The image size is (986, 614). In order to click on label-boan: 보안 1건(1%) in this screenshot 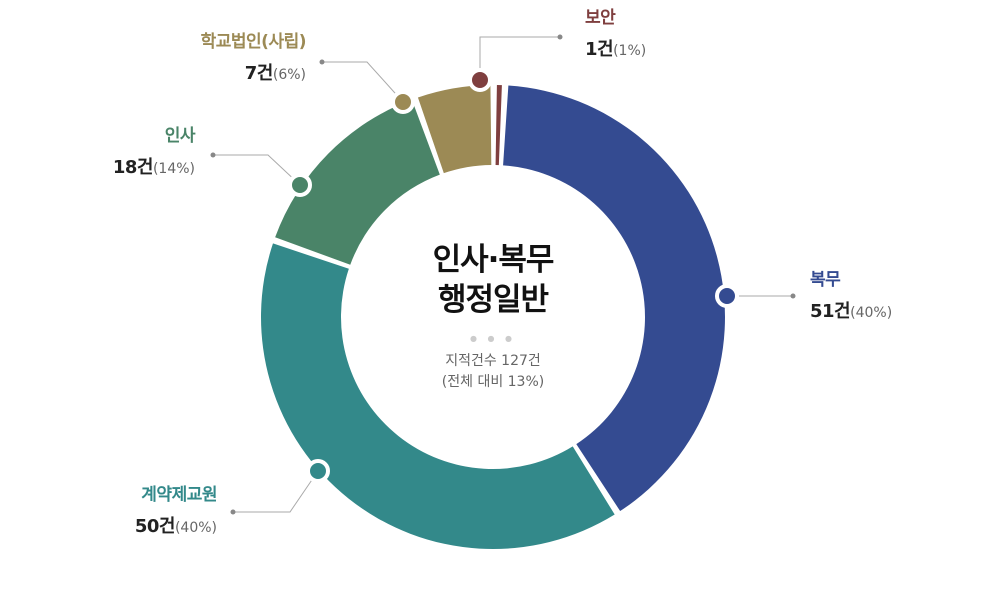, I will do `click(615, 34)`.